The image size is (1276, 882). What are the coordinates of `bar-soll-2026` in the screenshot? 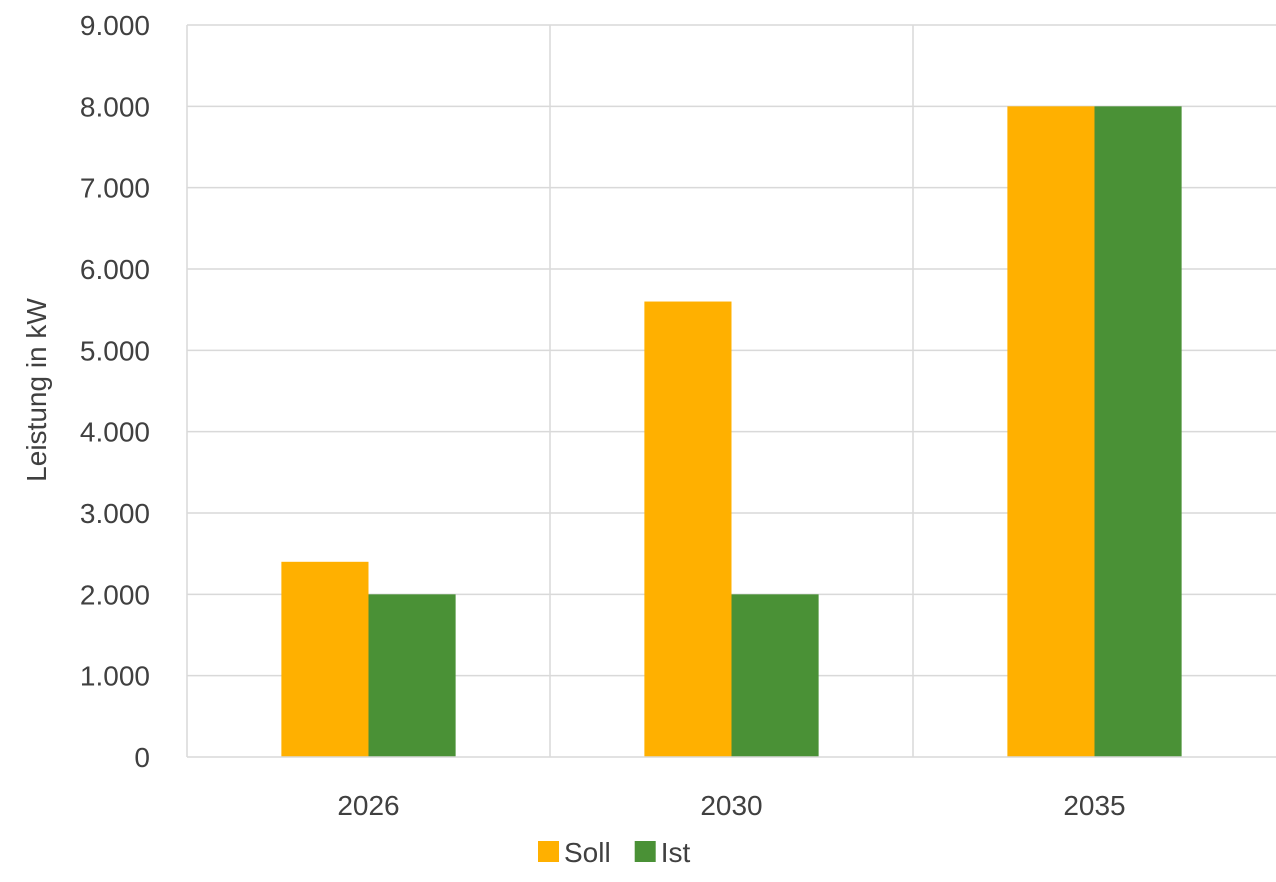 It's located at (325, 659).